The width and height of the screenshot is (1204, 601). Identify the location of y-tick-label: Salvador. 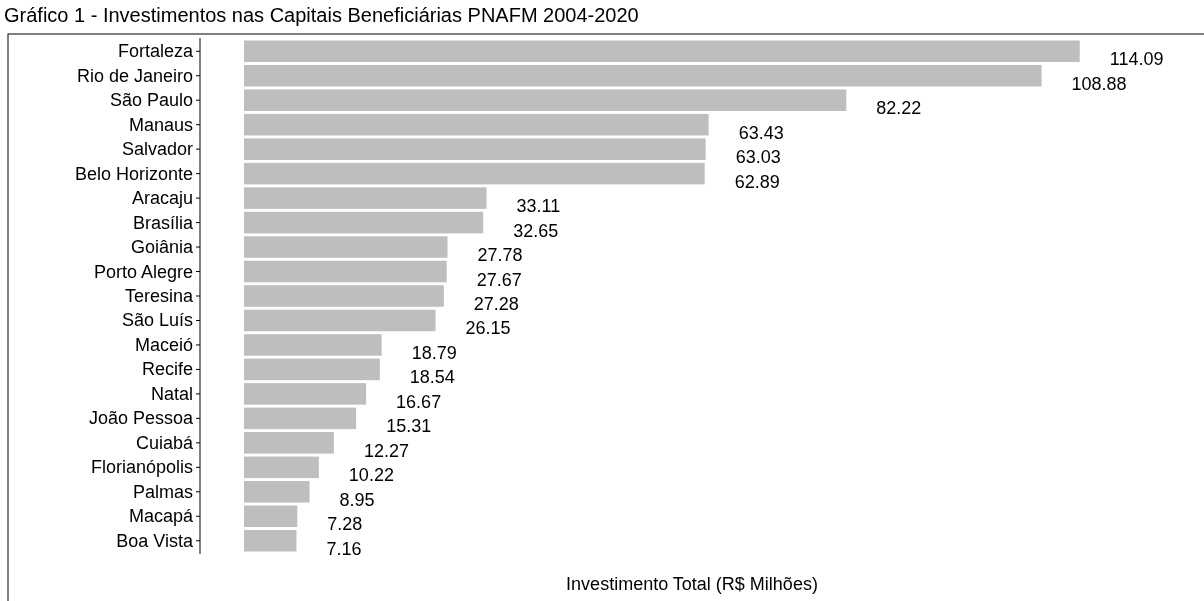
(157, 149).